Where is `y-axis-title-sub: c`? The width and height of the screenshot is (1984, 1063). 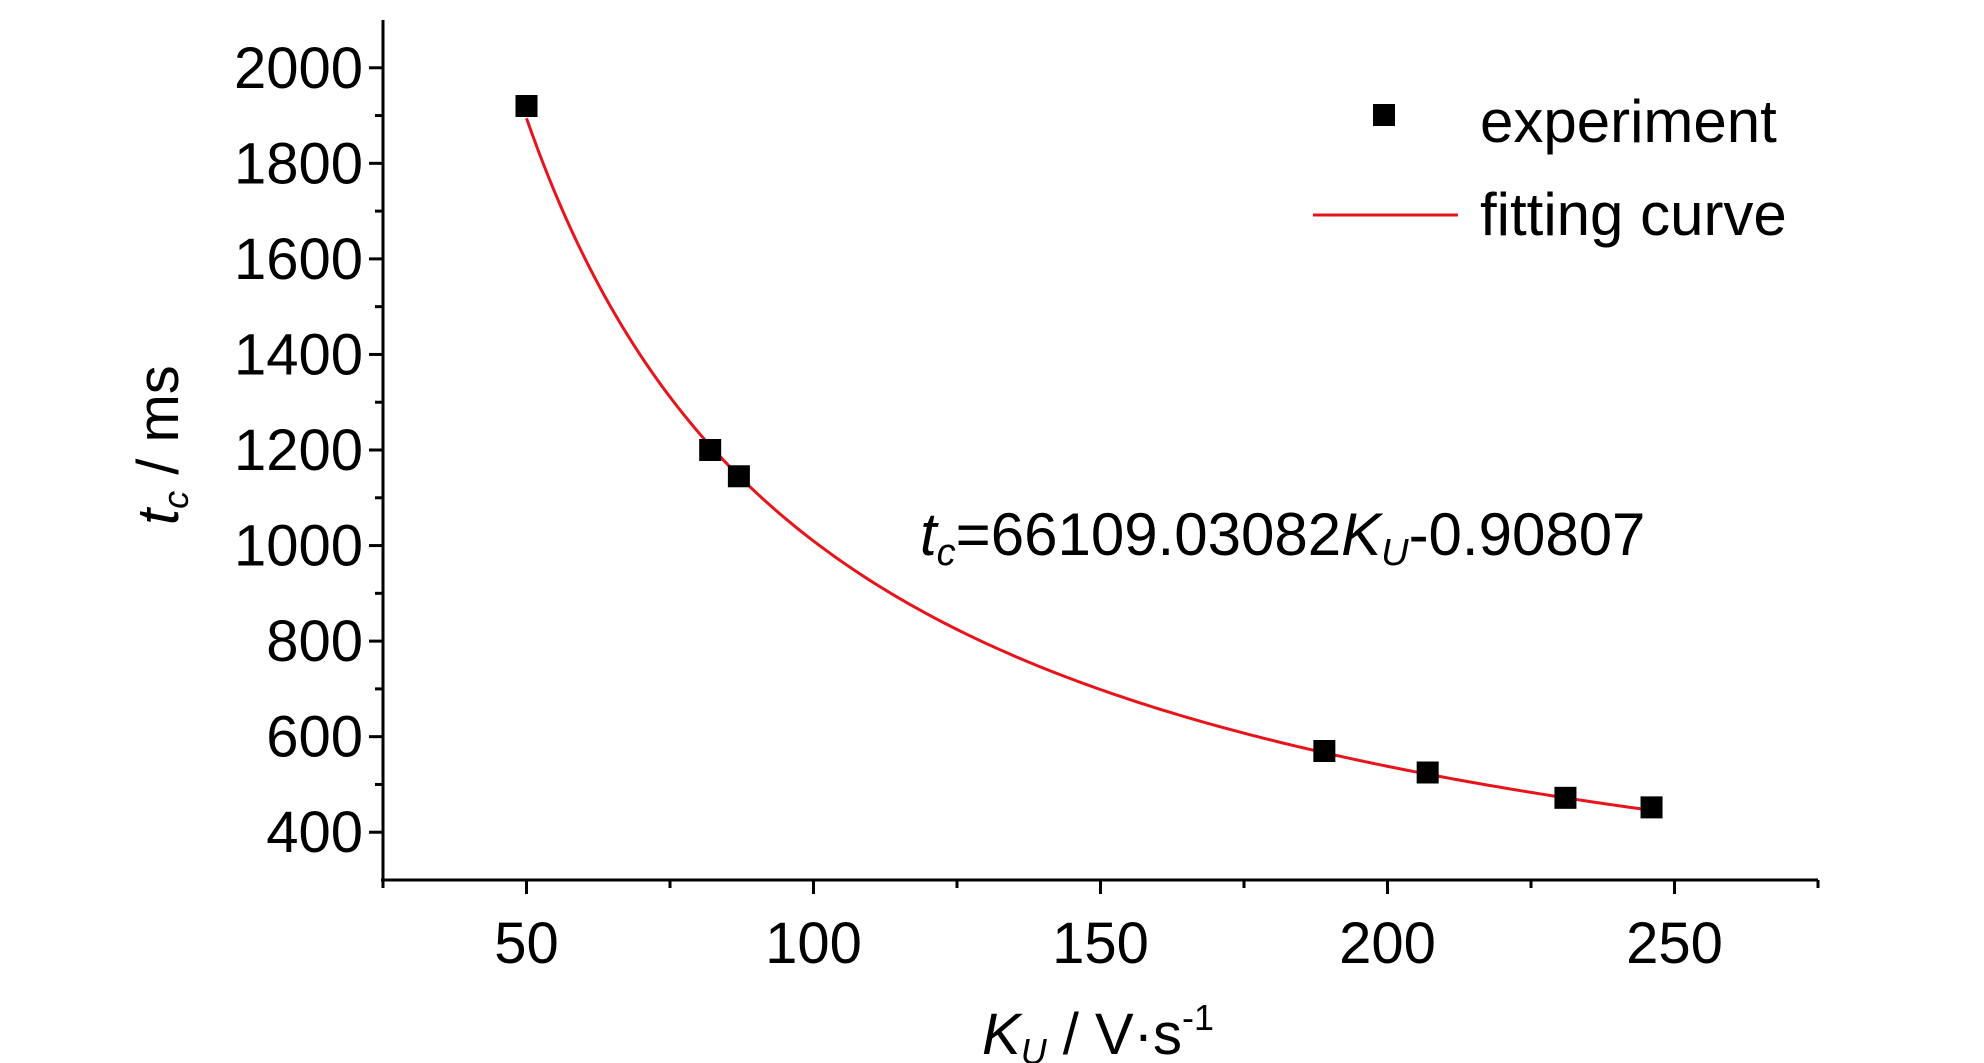 y-axis-title-sub: c is located at coordinates (175, 500).